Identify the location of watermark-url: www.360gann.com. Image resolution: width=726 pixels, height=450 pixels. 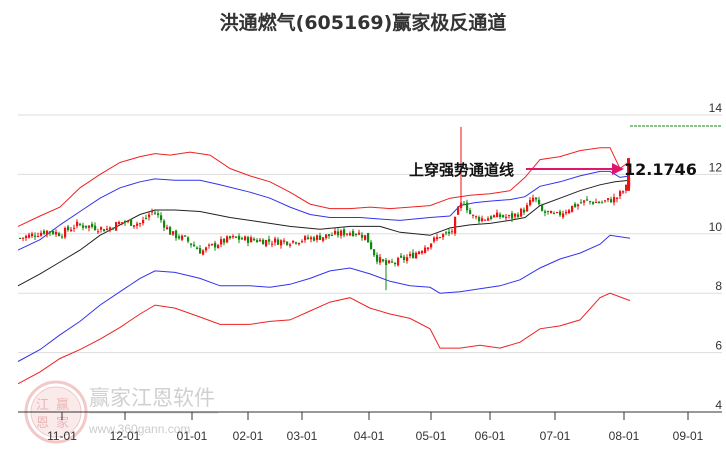
(139, 429).